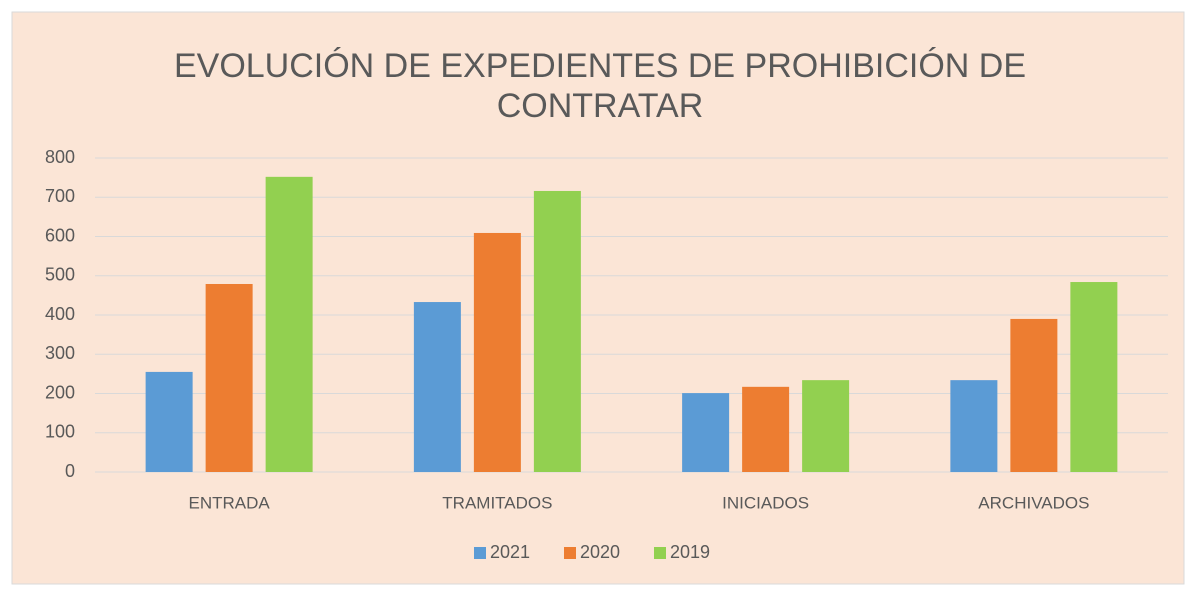 This screenshot has height=589, width=1189. I want to click on y-tick-label: 100, so click(60, 432).